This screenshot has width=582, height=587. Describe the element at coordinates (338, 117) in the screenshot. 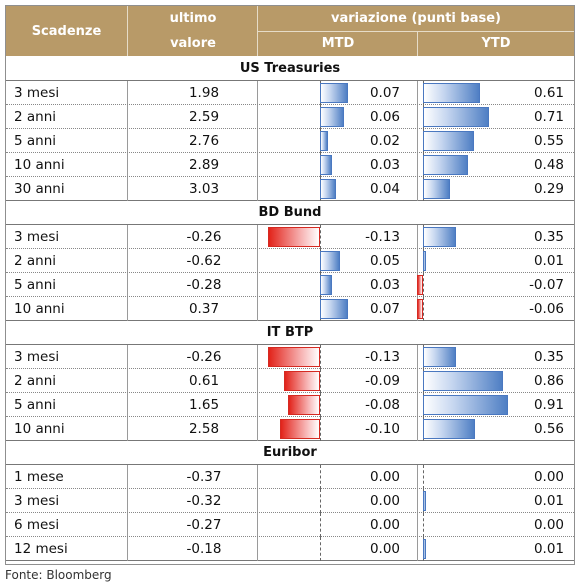

I see `mtd-cell: 0.06` at that location.